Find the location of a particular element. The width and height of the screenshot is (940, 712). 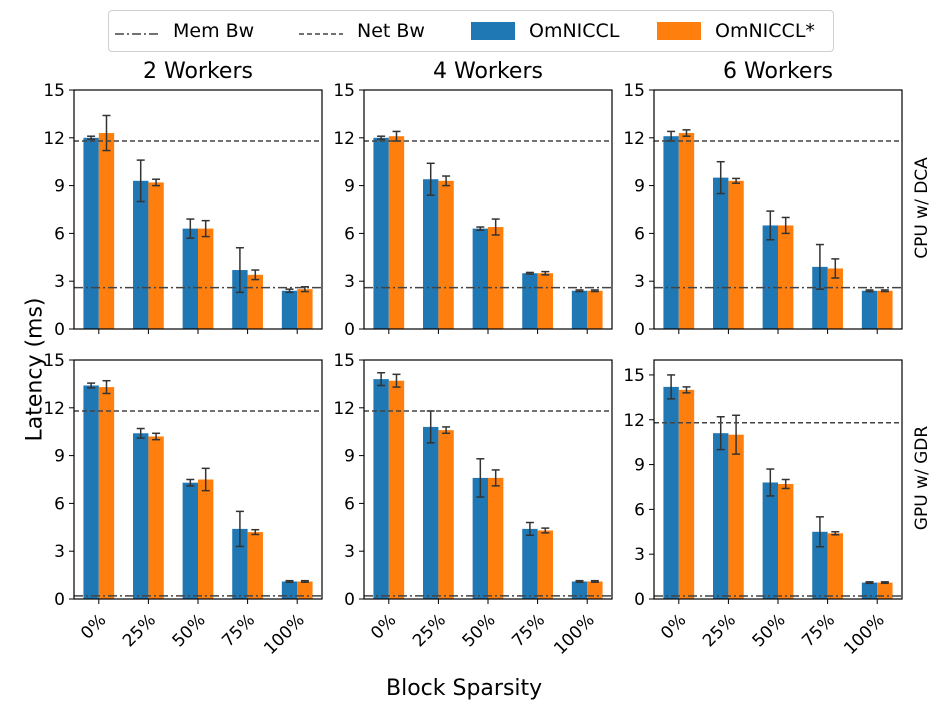

legend-item-net-bw: Net Bw is located at coordinates (362, 31).